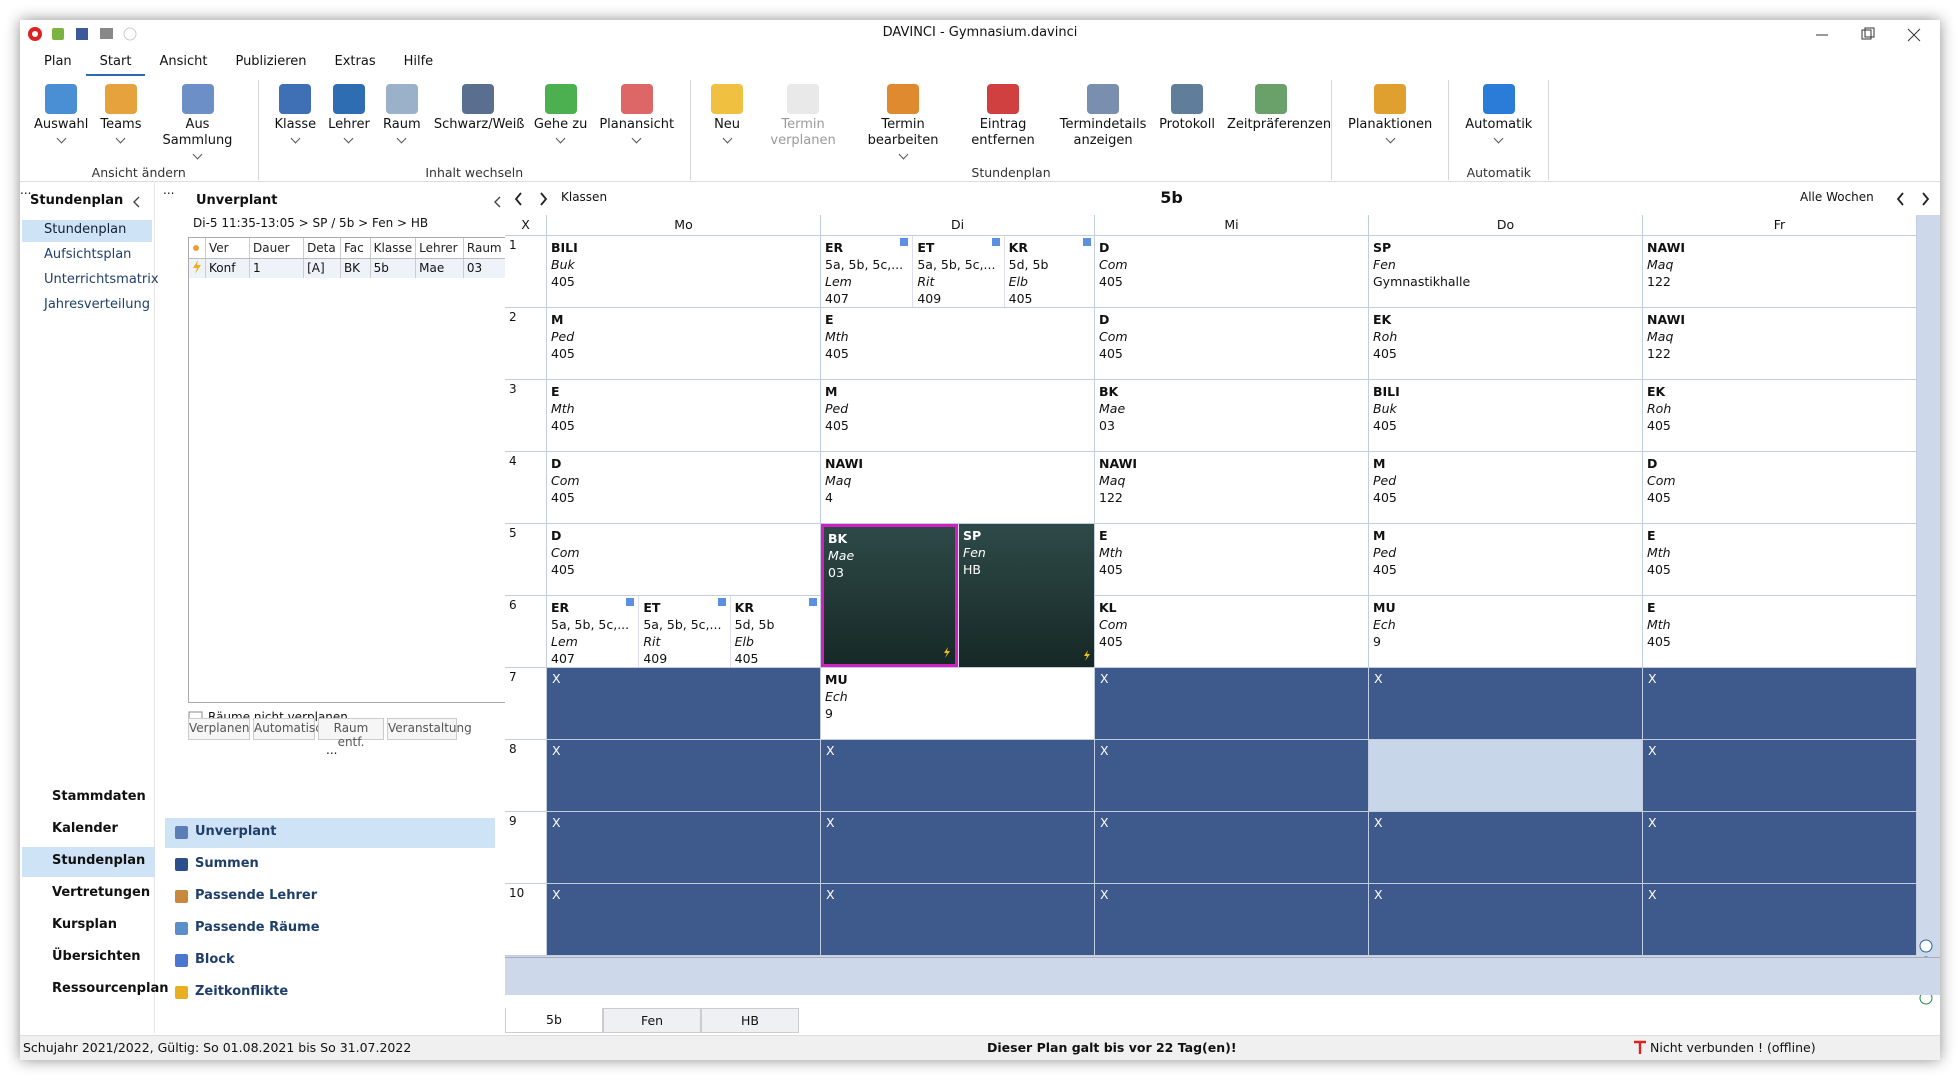 The width and height of the screenshot is (1960, 1080). I want to click on button-label: Zeitpräferenzen, so click(1279, 124).